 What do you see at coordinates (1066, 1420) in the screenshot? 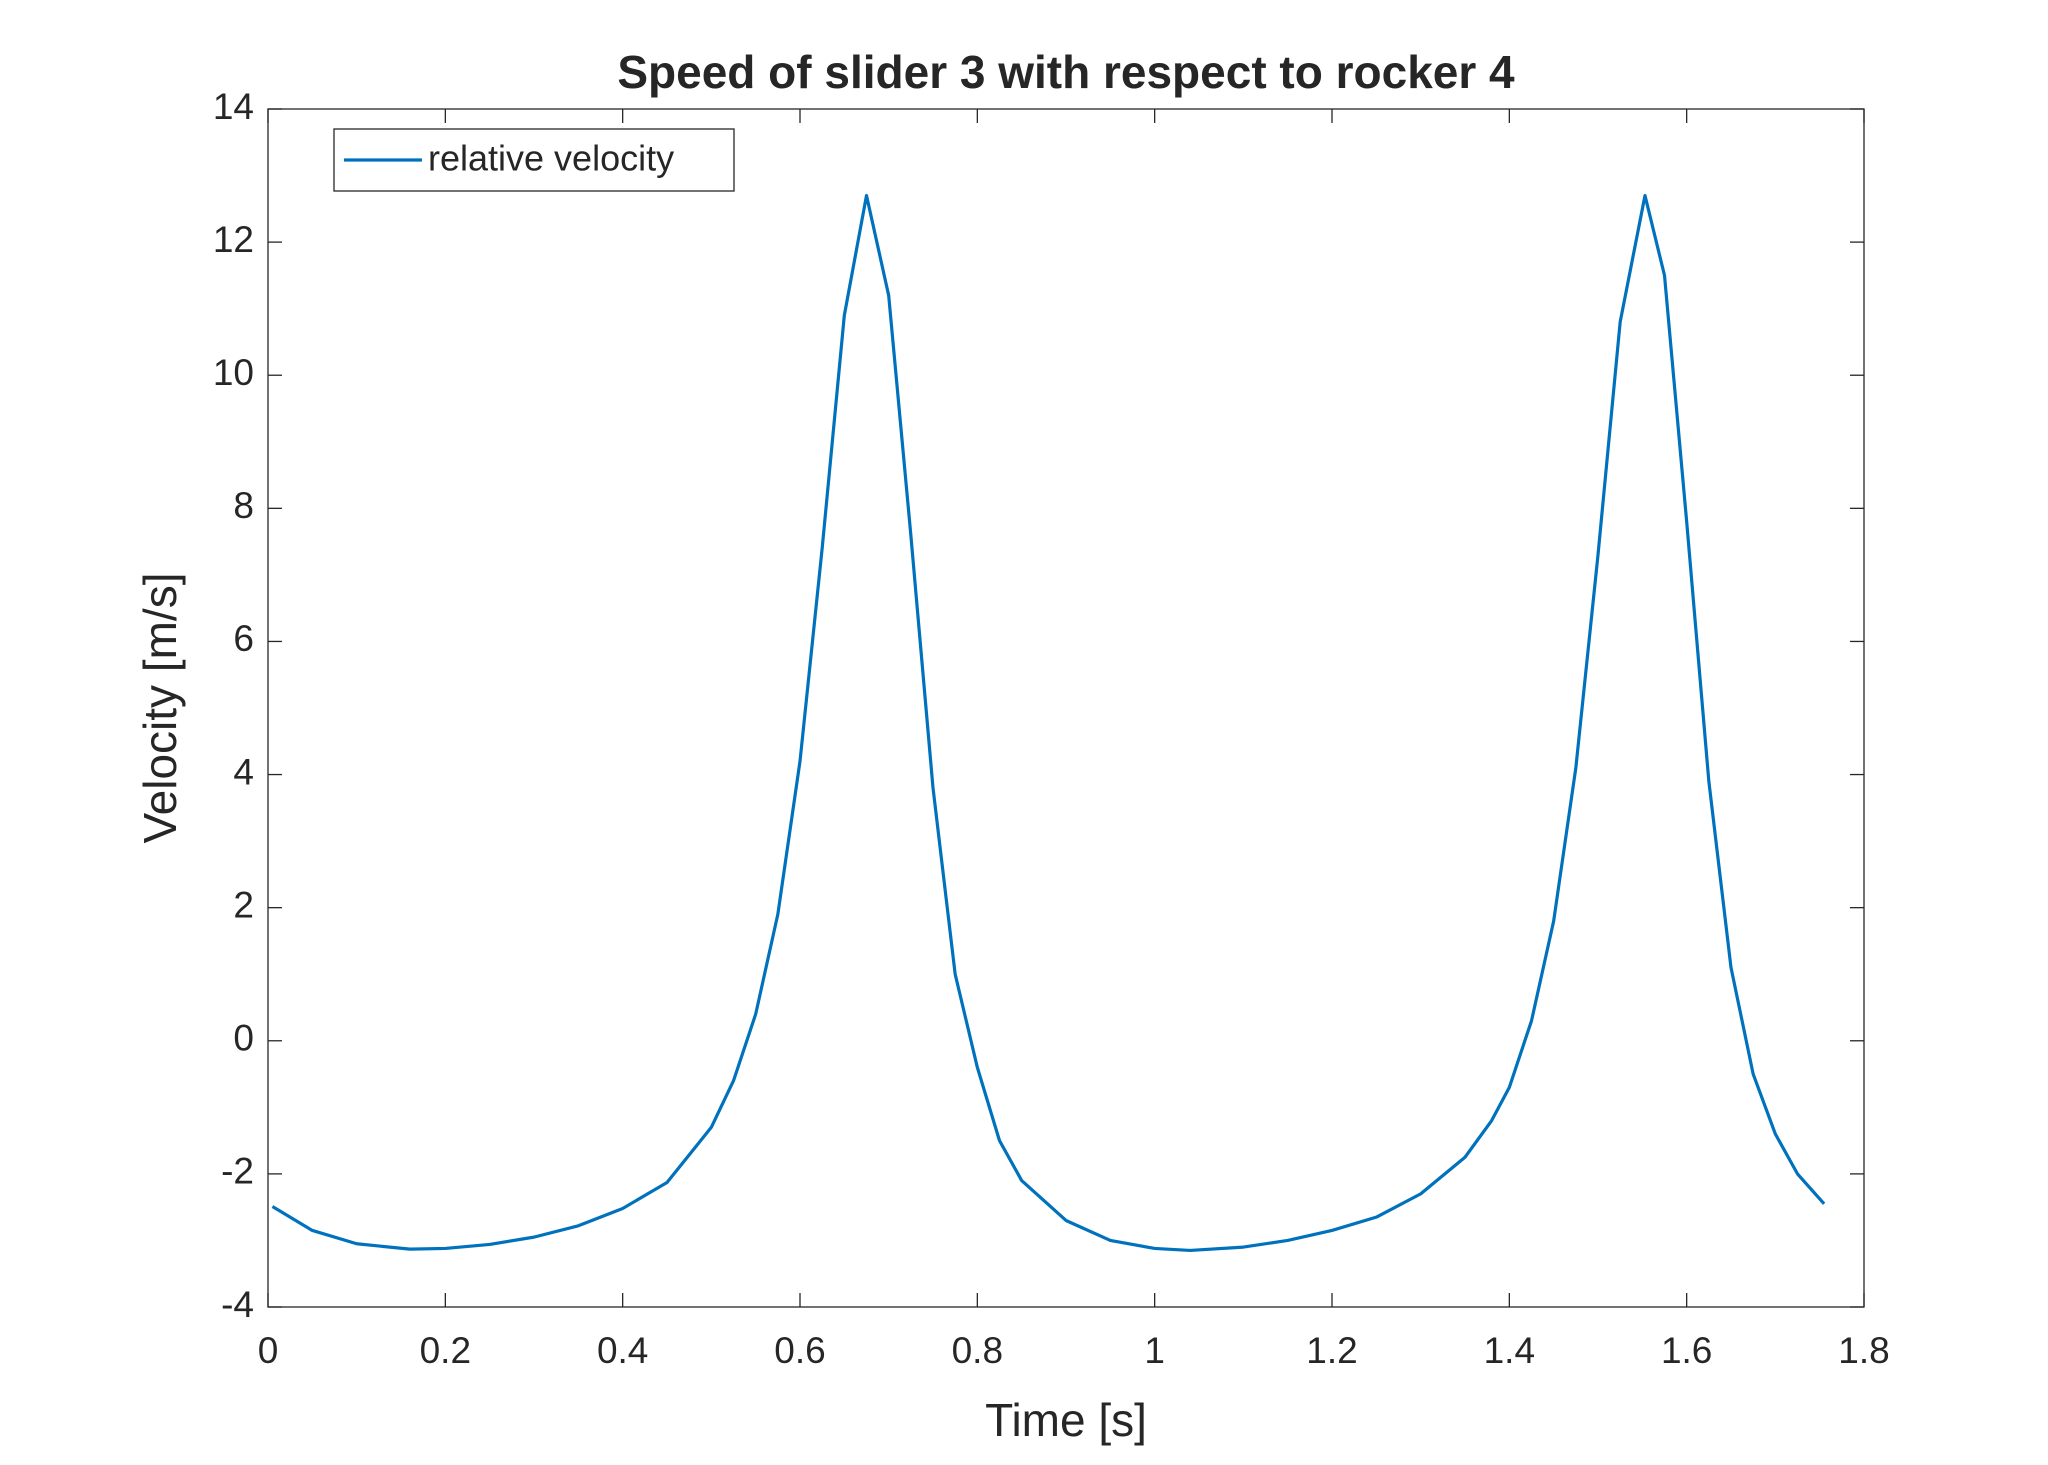
I see `x-axis-label: Time [s]` at bounding box center [1066, 1420].